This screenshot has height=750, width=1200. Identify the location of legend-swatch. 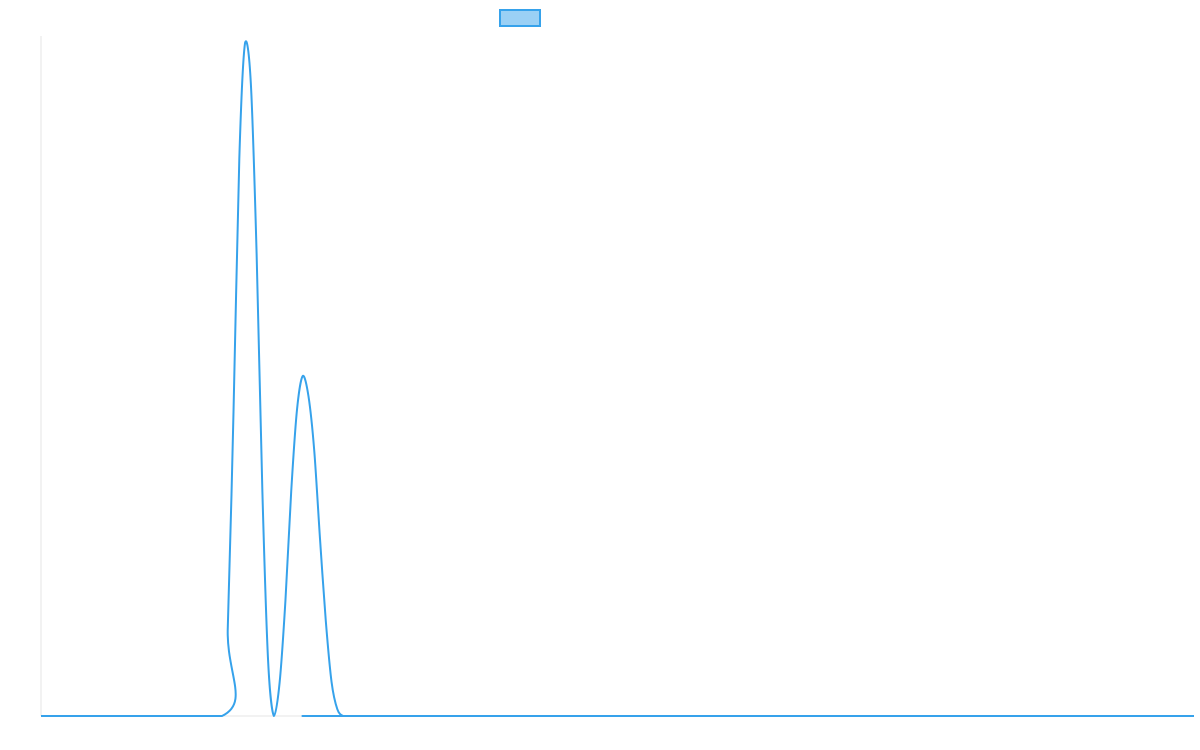
(520, 18).